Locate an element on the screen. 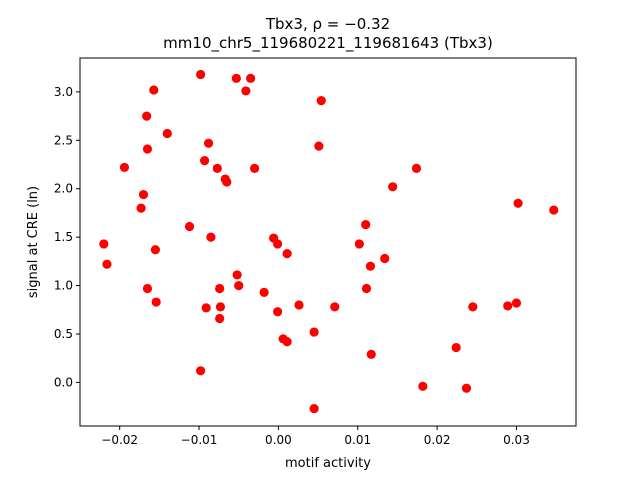 The image size is (640, 480). x-tick-label: 0.00 is located at coordinates (278, 440).